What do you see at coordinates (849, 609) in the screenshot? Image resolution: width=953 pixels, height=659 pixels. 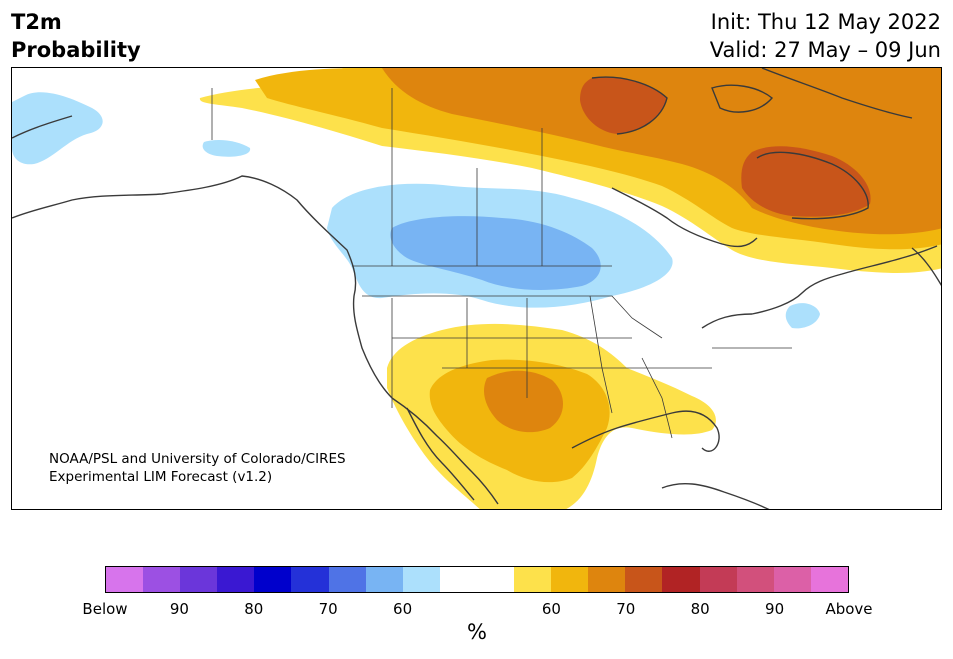 I see `colorbar-tick-label: Above` at bounding box center [849, 609].